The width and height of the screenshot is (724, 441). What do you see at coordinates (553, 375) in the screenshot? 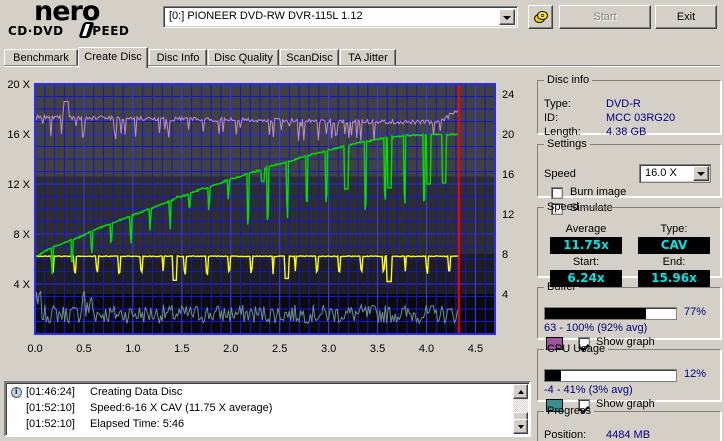
I see `cpu-progress-fill` at bounding box center [553, 375].